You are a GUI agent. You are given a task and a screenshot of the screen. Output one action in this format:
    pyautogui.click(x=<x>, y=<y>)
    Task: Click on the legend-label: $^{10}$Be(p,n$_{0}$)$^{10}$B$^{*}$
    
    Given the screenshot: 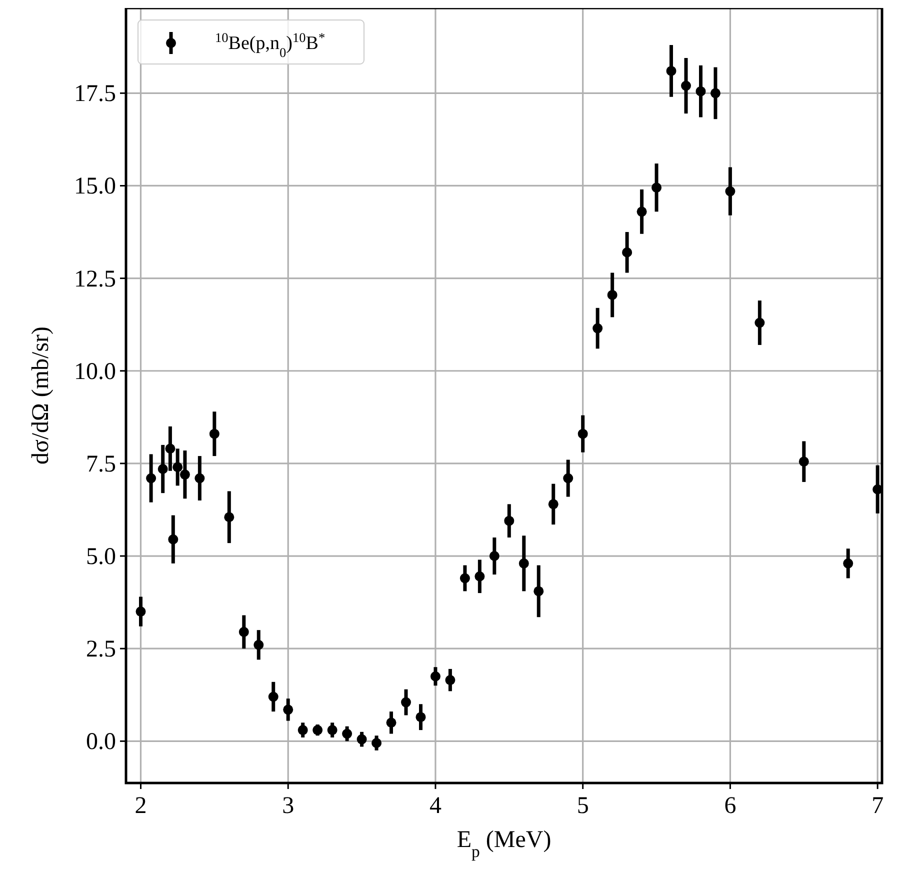 What is the action you would take?
    pyautogui.click(x=270, y=45)
    